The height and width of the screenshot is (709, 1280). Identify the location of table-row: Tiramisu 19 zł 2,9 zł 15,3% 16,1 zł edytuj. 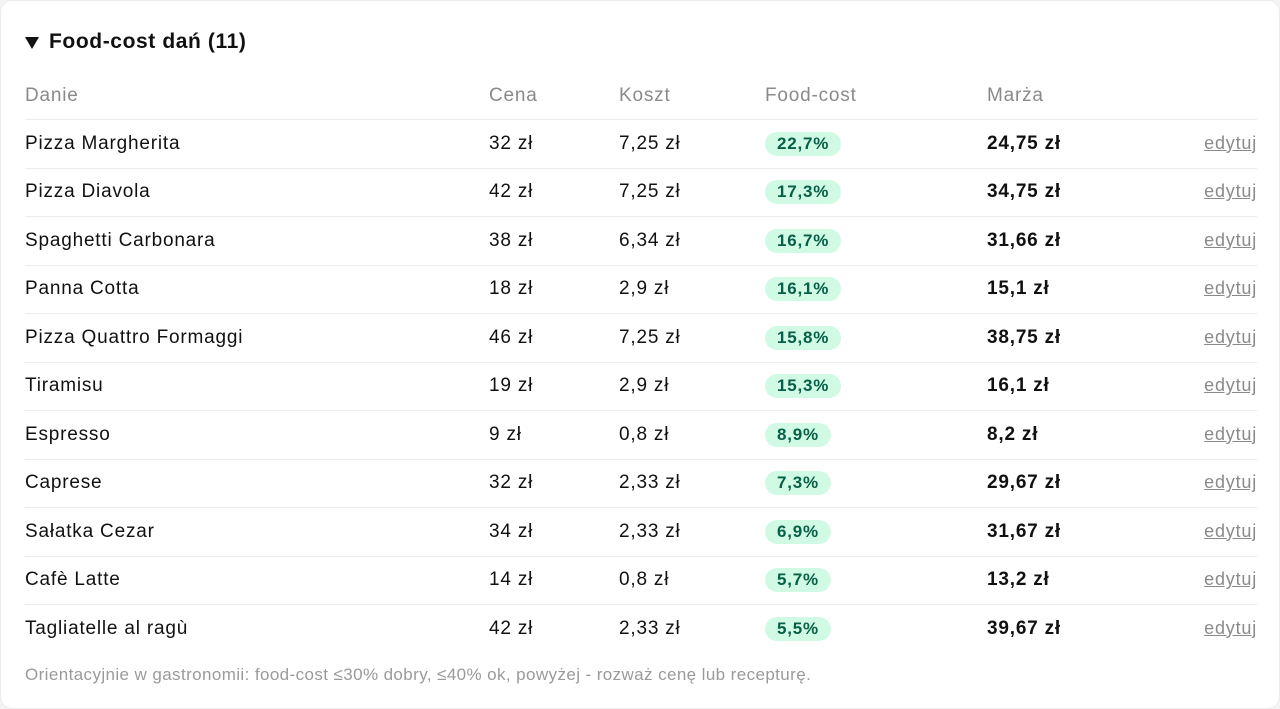
(641, 386).